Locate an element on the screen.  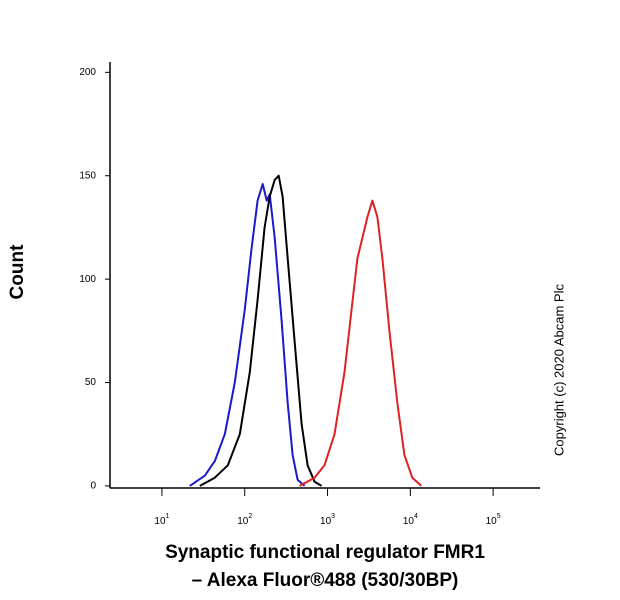
x-tick-exponent: 4 is located at coordinates (416, 516).